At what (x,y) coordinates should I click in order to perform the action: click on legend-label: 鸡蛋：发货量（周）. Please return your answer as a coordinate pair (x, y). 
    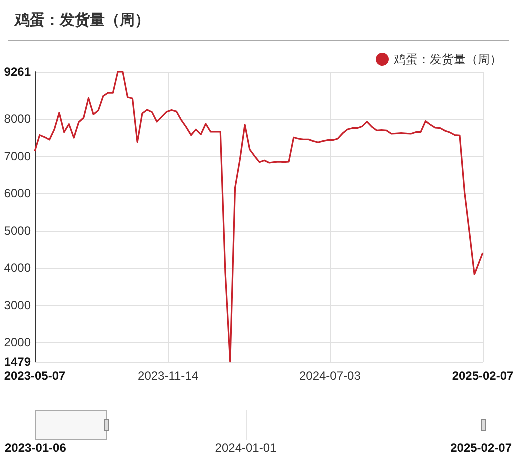
    Looking at the image, I should click on (447, 59).